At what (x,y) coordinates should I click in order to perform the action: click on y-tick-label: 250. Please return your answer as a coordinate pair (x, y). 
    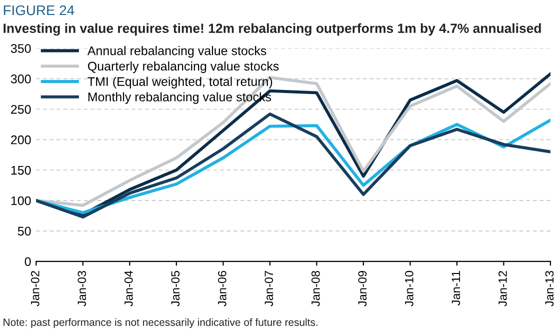
    Looking at the image, I should click on (21, 109).